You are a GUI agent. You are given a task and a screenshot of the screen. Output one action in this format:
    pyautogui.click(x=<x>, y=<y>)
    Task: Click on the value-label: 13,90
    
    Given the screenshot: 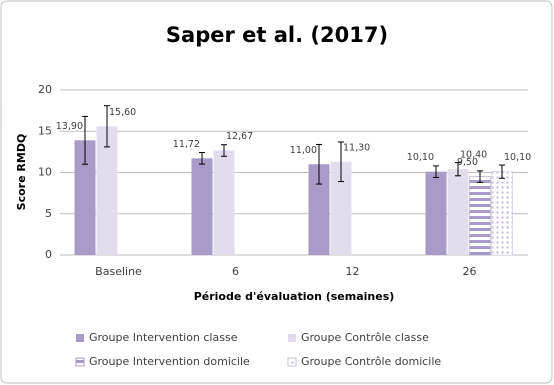 What is the action you would take?
    pyautogui.click(x=69, y=126)
    